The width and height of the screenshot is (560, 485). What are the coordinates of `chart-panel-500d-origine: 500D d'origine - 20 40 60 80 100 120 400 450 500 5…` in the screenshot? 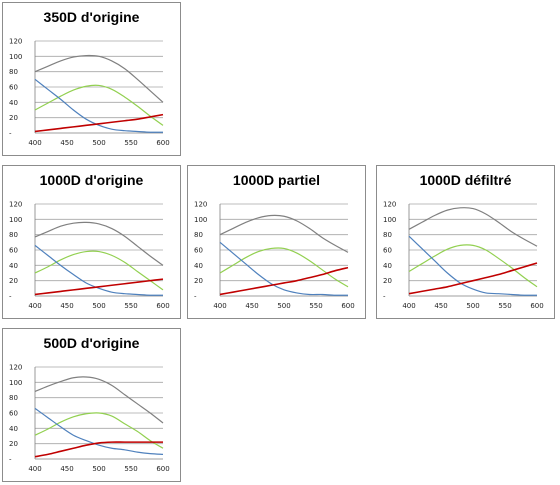 It's located at (91, 405).